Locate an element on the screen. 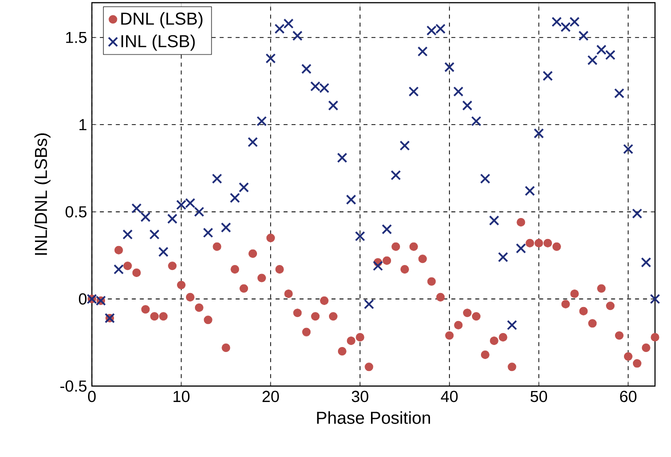  legend-label: DNL (LSB) is located at coordinates (161, 20).